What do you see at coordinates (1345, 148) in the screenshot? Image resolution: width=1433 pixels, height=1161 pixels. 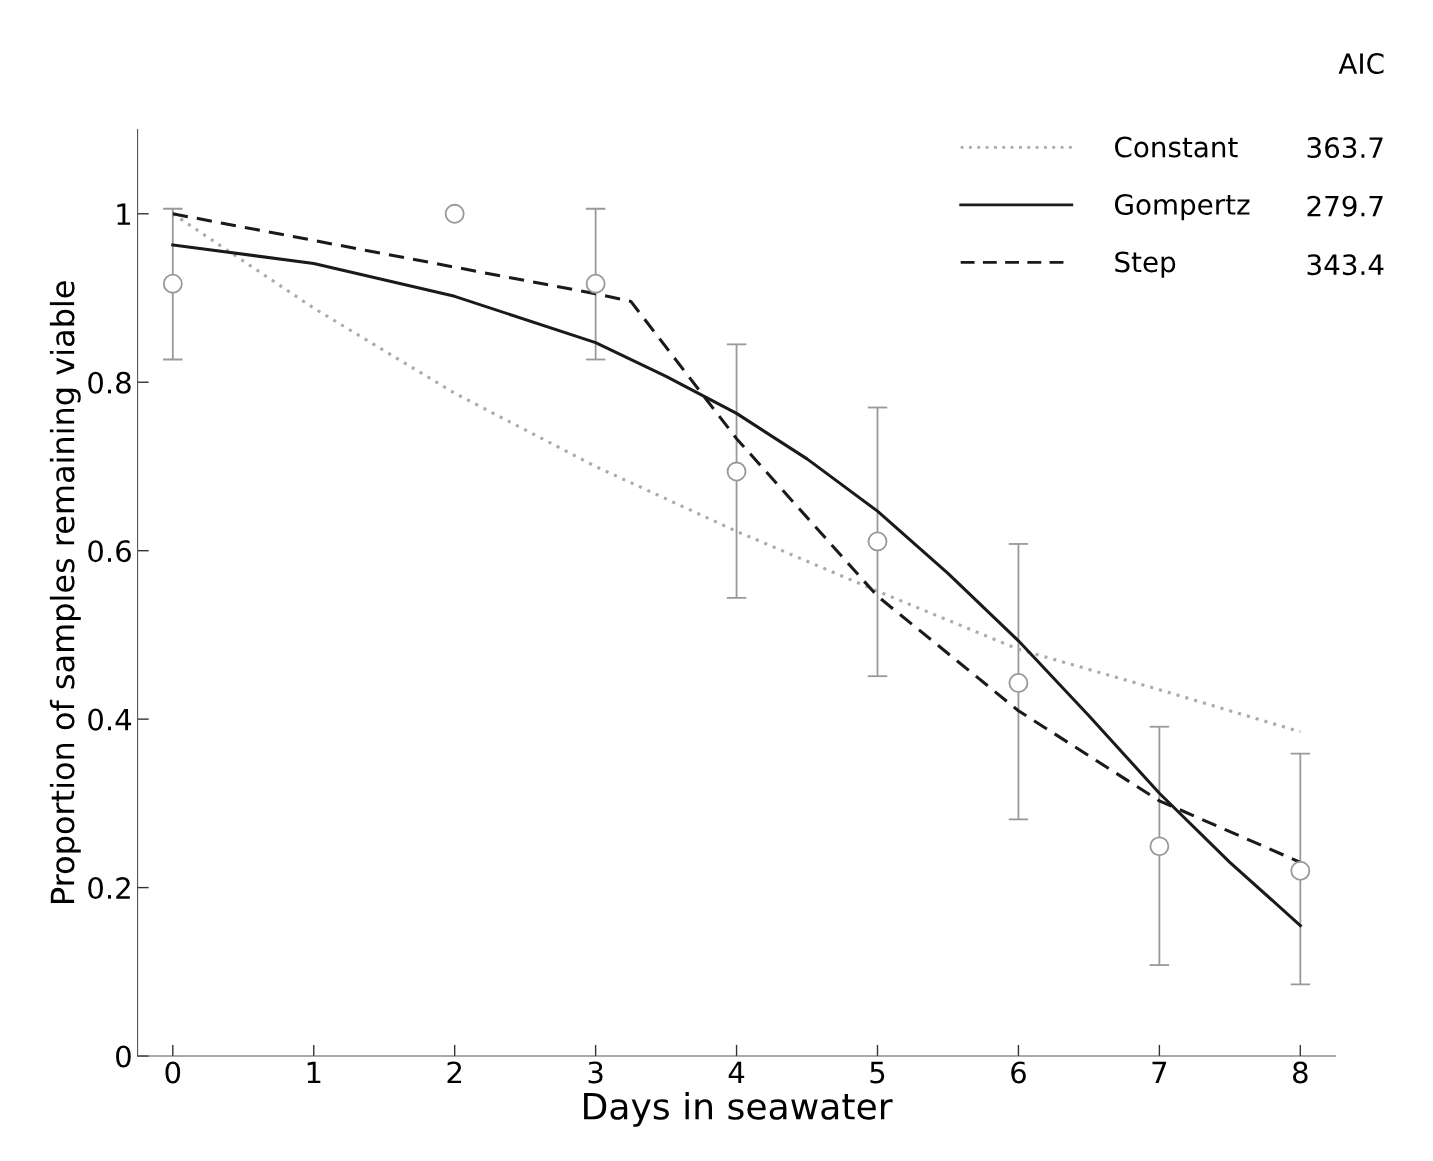 I see `annotation: 363.7` at bounding box center [1345, 148].